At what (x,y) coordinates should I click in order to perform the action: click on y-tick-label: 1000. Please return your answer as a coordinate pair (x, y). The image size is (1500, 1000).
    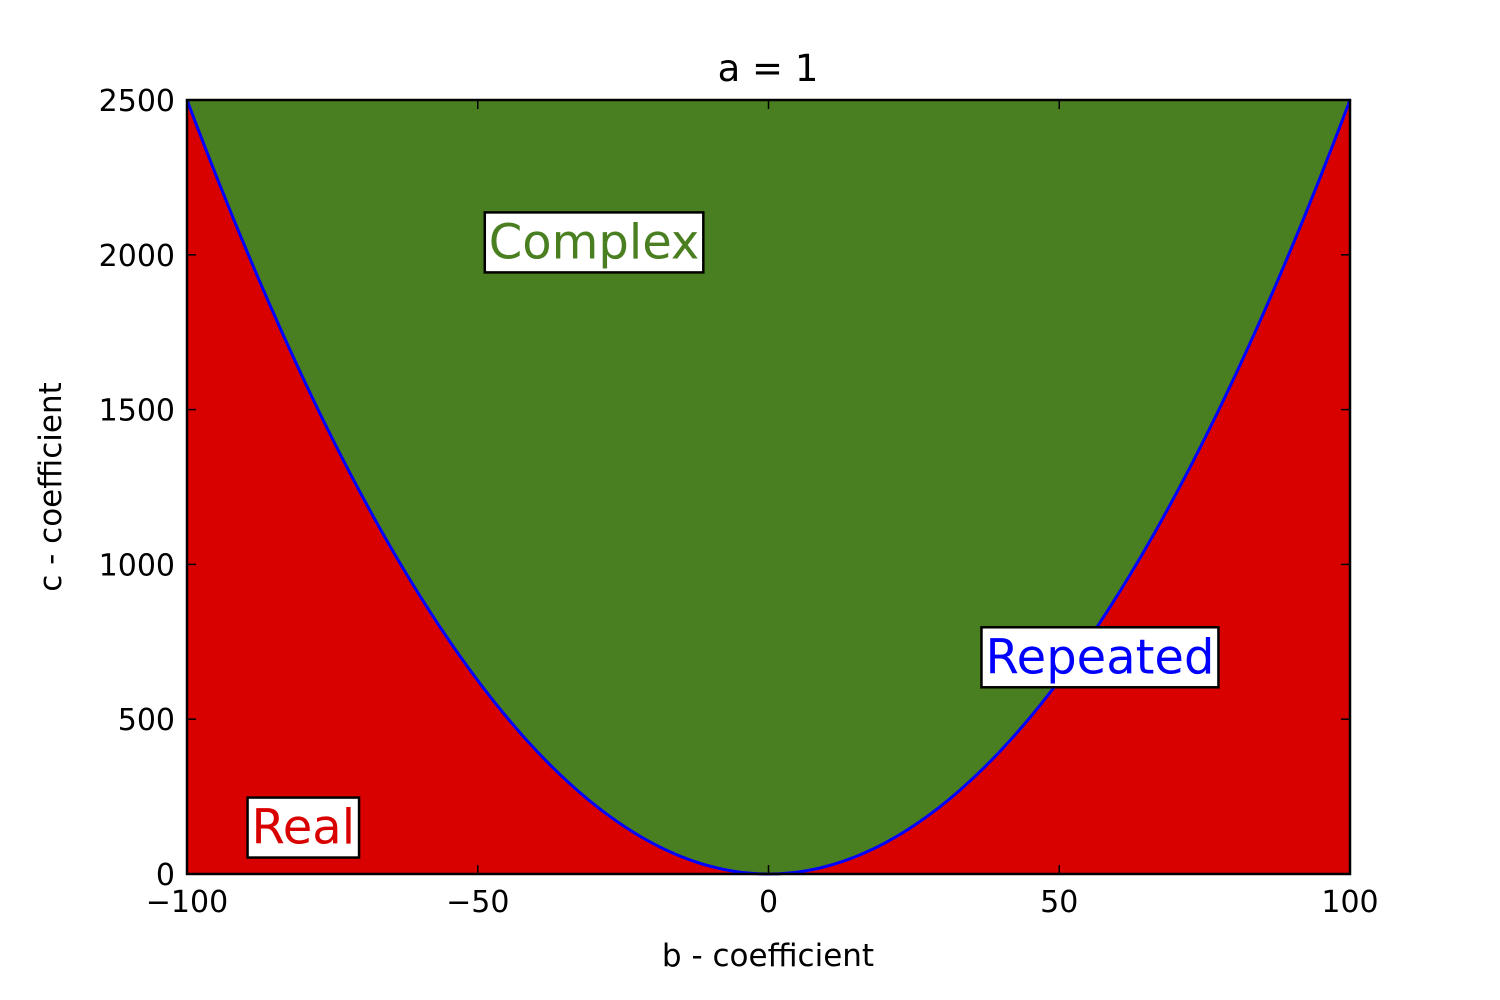
    Looking at the image, I should click on (137, 565).